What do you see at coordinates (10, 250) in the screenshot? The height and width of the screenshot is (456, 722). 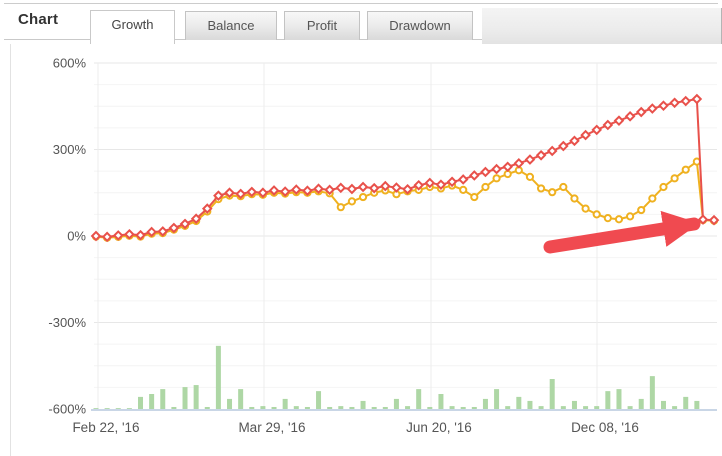 I see `panel-left-border` at bounding box center [10, 250].